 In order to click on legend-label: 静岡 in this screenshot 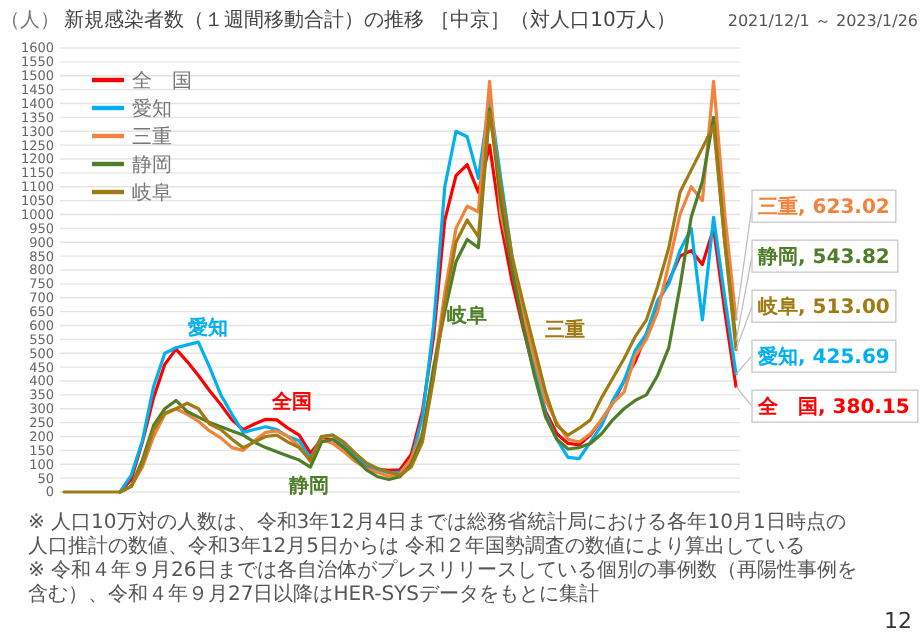, I will do `click(152, 165)`.